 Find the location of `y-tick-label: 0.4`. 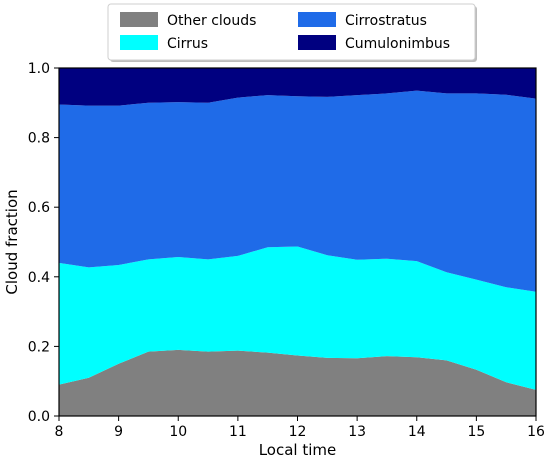

y-tick-label: 0.4 is located at coordinates (39, 278).